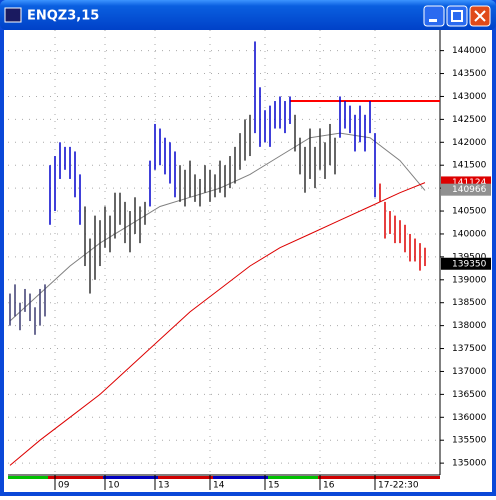 The image size is (496, 500). Describe the element at coordinates (469, 264) in the screenshot. I see `price-tag-label: 139350` at that location.